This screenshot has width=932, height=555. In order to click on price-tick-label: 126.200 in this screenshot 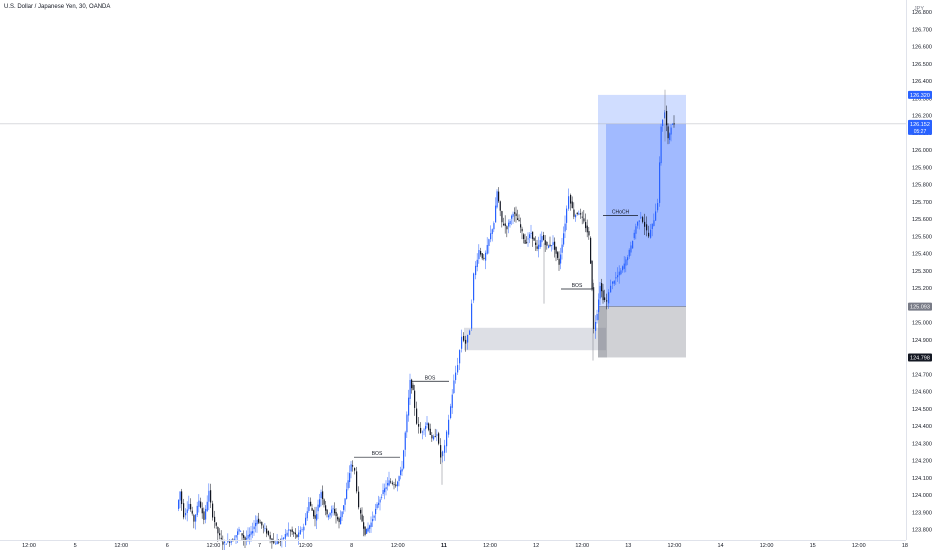, I will do `click(922, 117)`.